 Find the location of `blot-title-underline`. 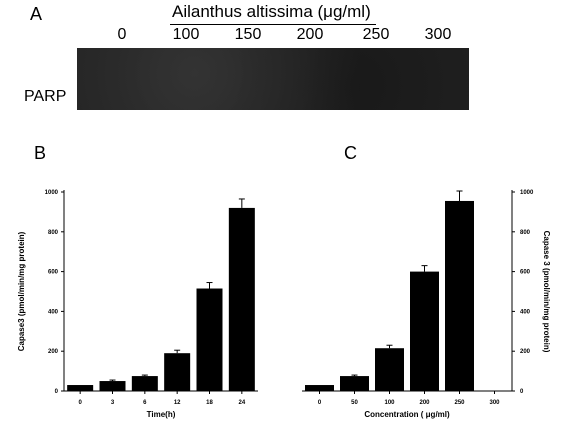

blot-title-underline is located at coordinates (273, 24).